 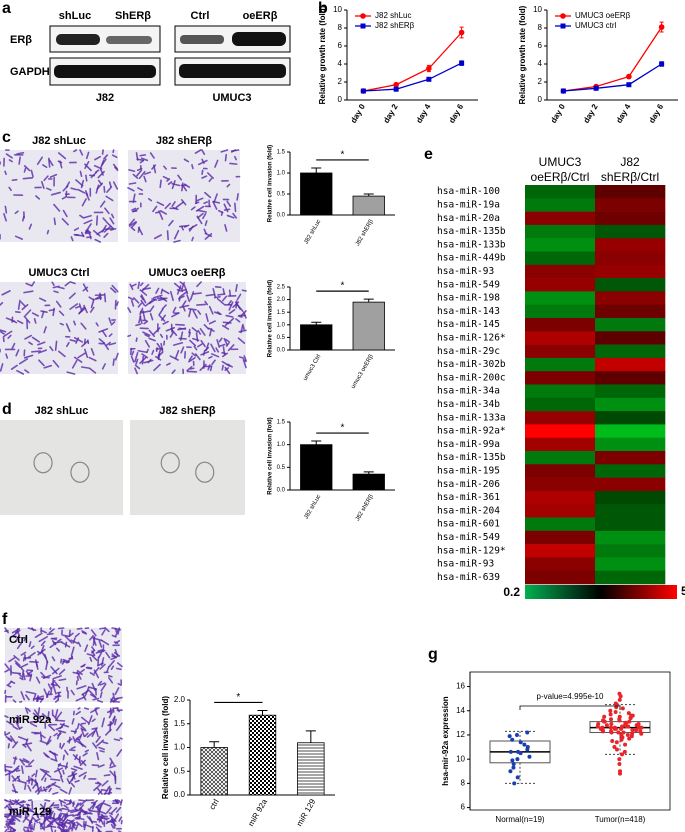 I want to click on x-tick-label: day 6, so click(x=456, y=113).